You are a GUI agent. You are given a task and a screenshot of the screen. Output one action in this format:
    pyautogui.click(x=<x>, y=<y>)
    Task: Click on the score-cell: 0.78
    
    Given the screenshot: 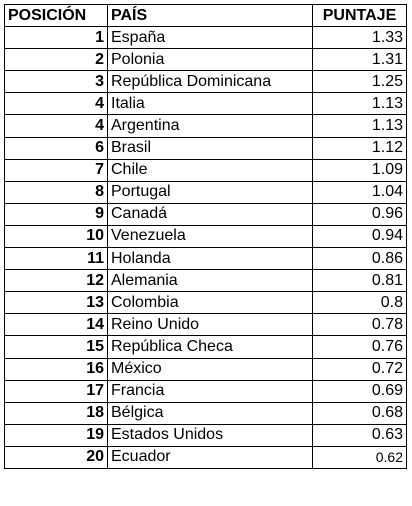 What is the action you would take?
    pyautogui.click(x=359, y=325)
    